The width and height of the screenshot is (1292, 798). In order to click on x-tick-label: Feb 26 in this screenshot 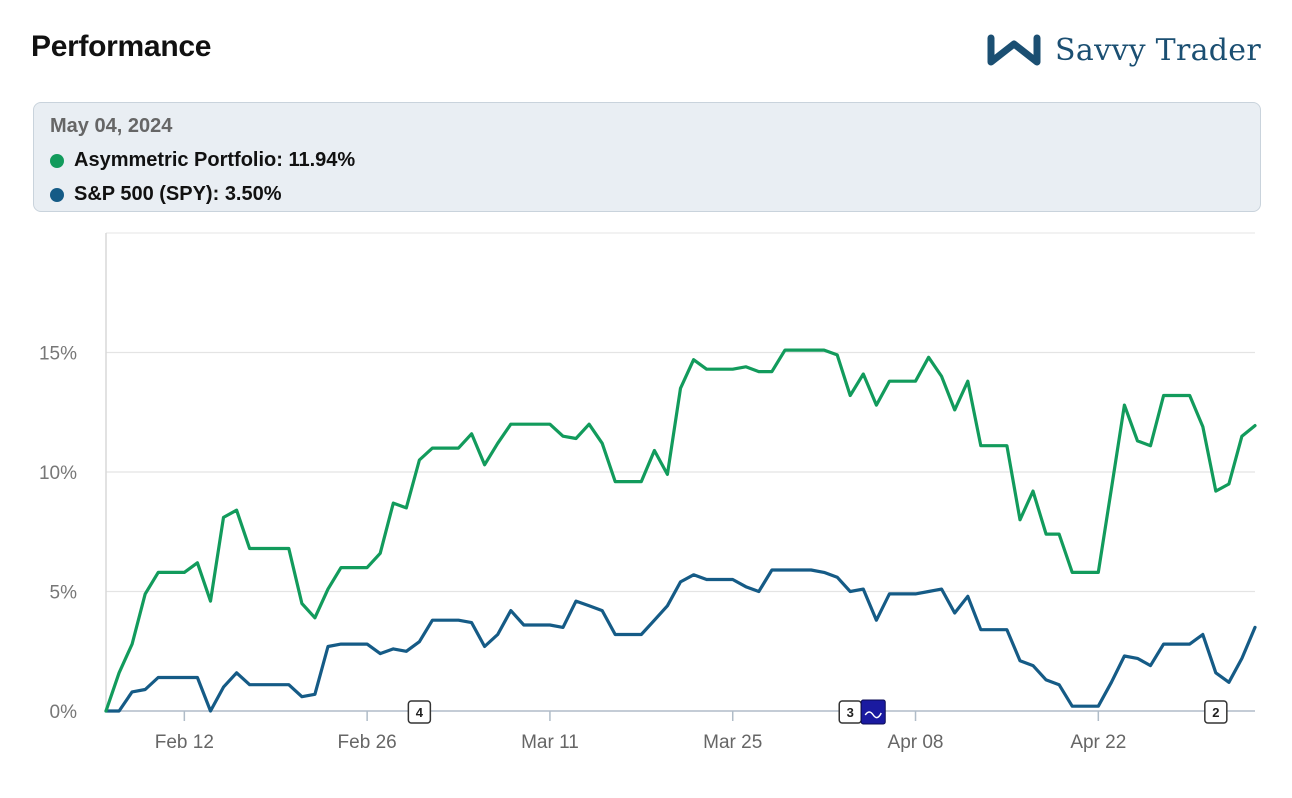, I will do `click(367, 742)`.